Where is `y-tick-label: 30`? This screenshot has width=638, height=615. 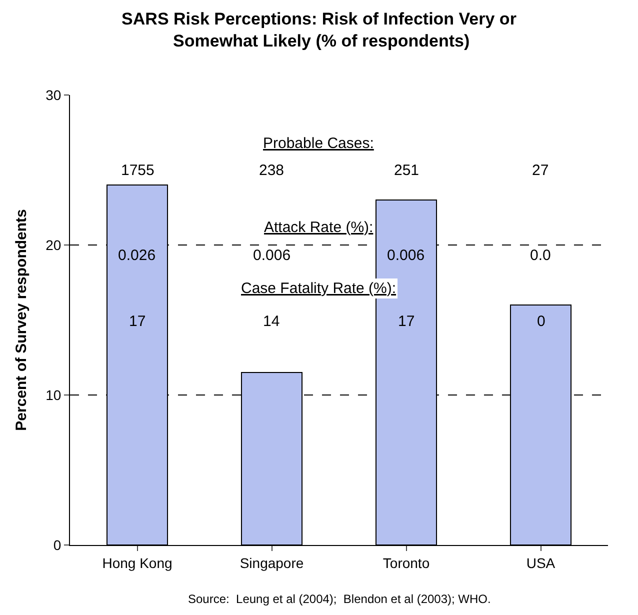 y-tick-label: 30 is located at coordinates (54, 94).